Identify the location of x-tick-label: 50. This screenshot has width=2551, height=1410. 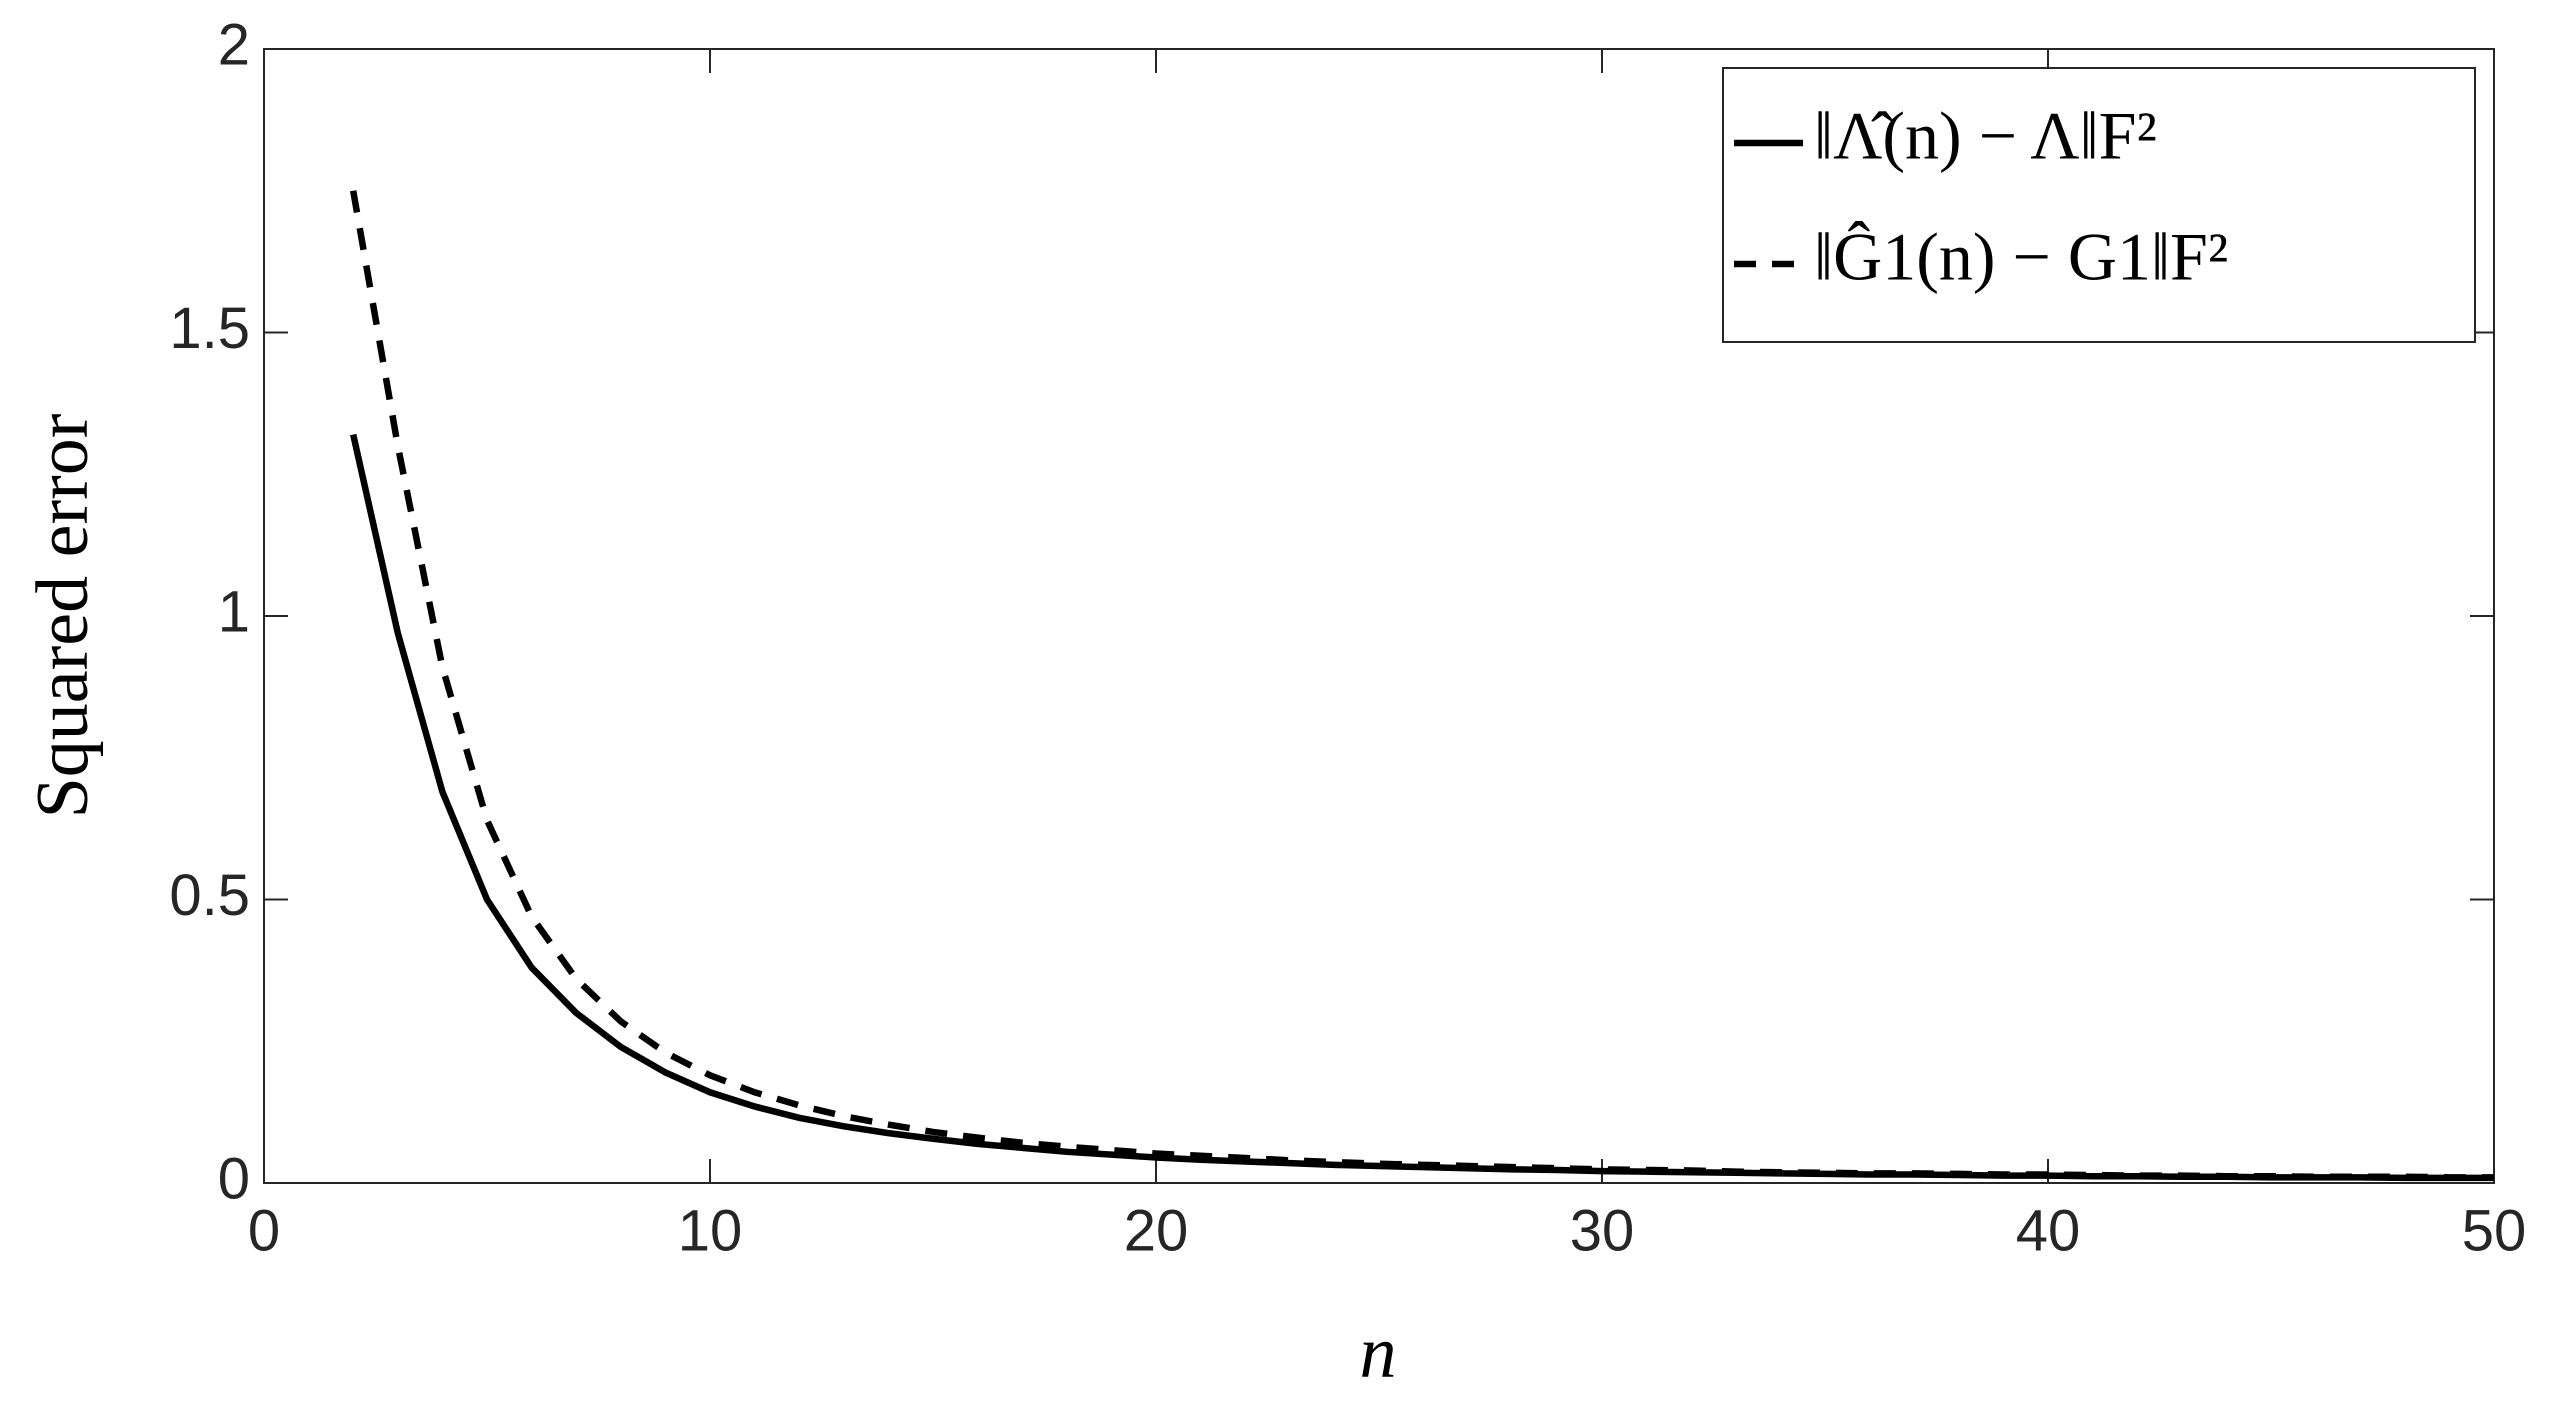
(2494, 1230).